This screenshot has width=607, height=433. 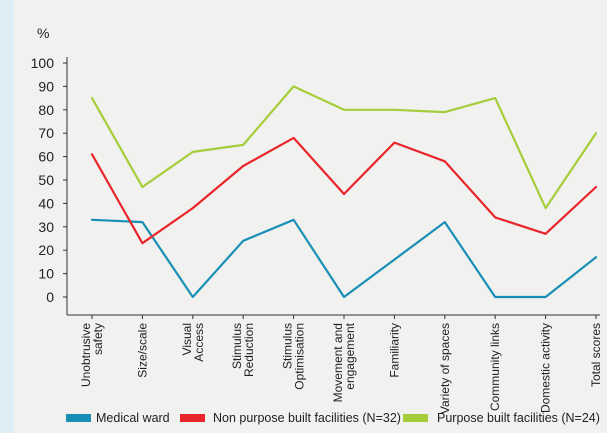 I want to click on y-axis-label: %, so click(x=43, y=33).